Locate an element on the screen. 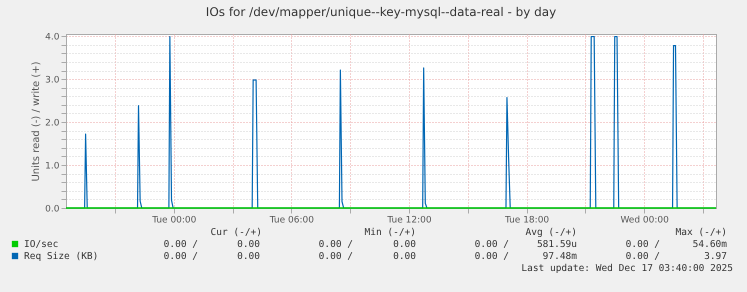 This screenshot has height=292, width=747. text: 54.60m is located at coordinates (710, 244).